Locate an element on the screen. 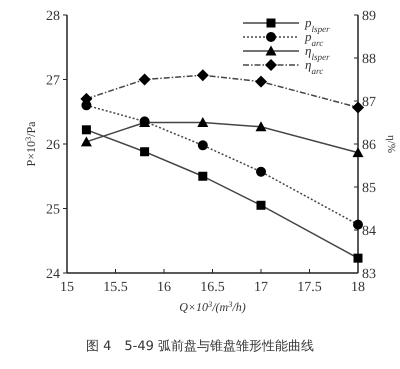  y2-tick-label: 89 is located at coordinates (369, 16).